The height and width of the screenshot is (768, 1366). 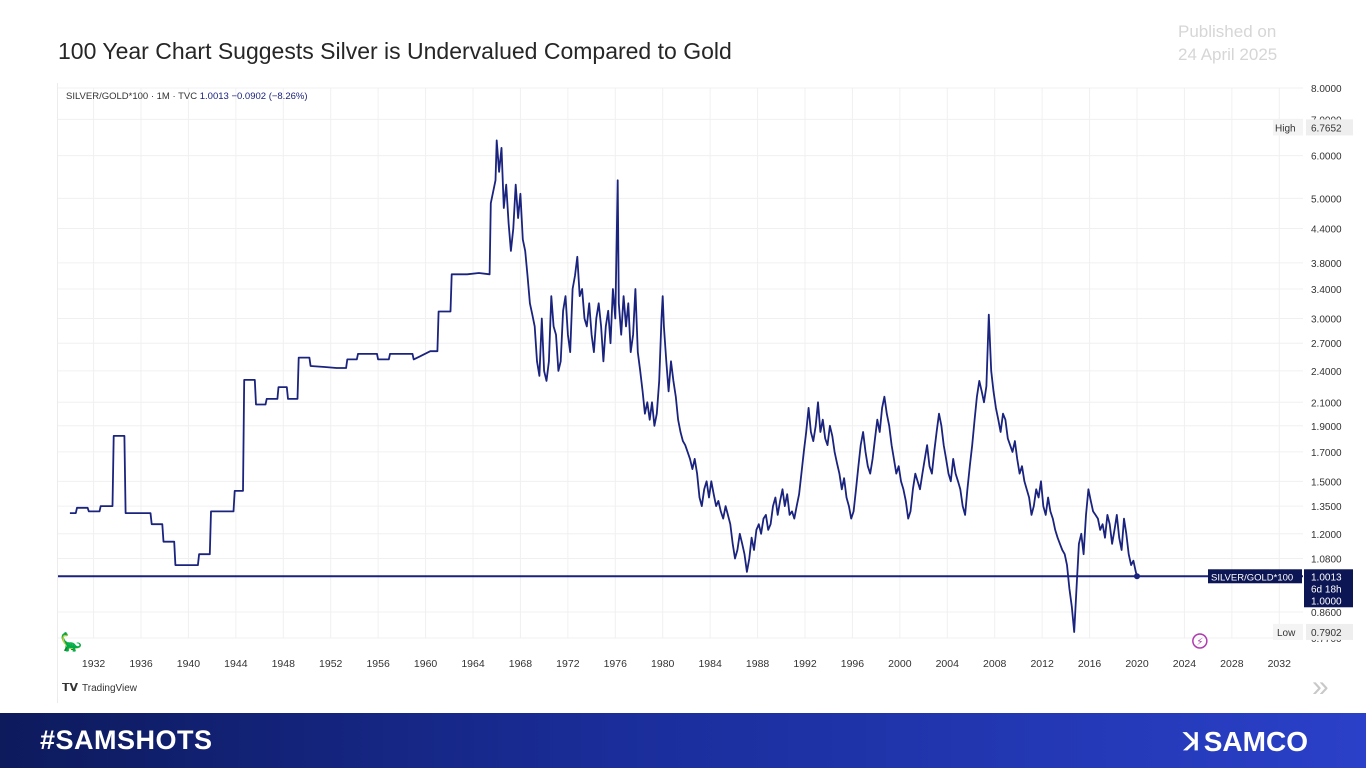 I want to click on price-value: 1.0013, so click(x=1326, y=577).